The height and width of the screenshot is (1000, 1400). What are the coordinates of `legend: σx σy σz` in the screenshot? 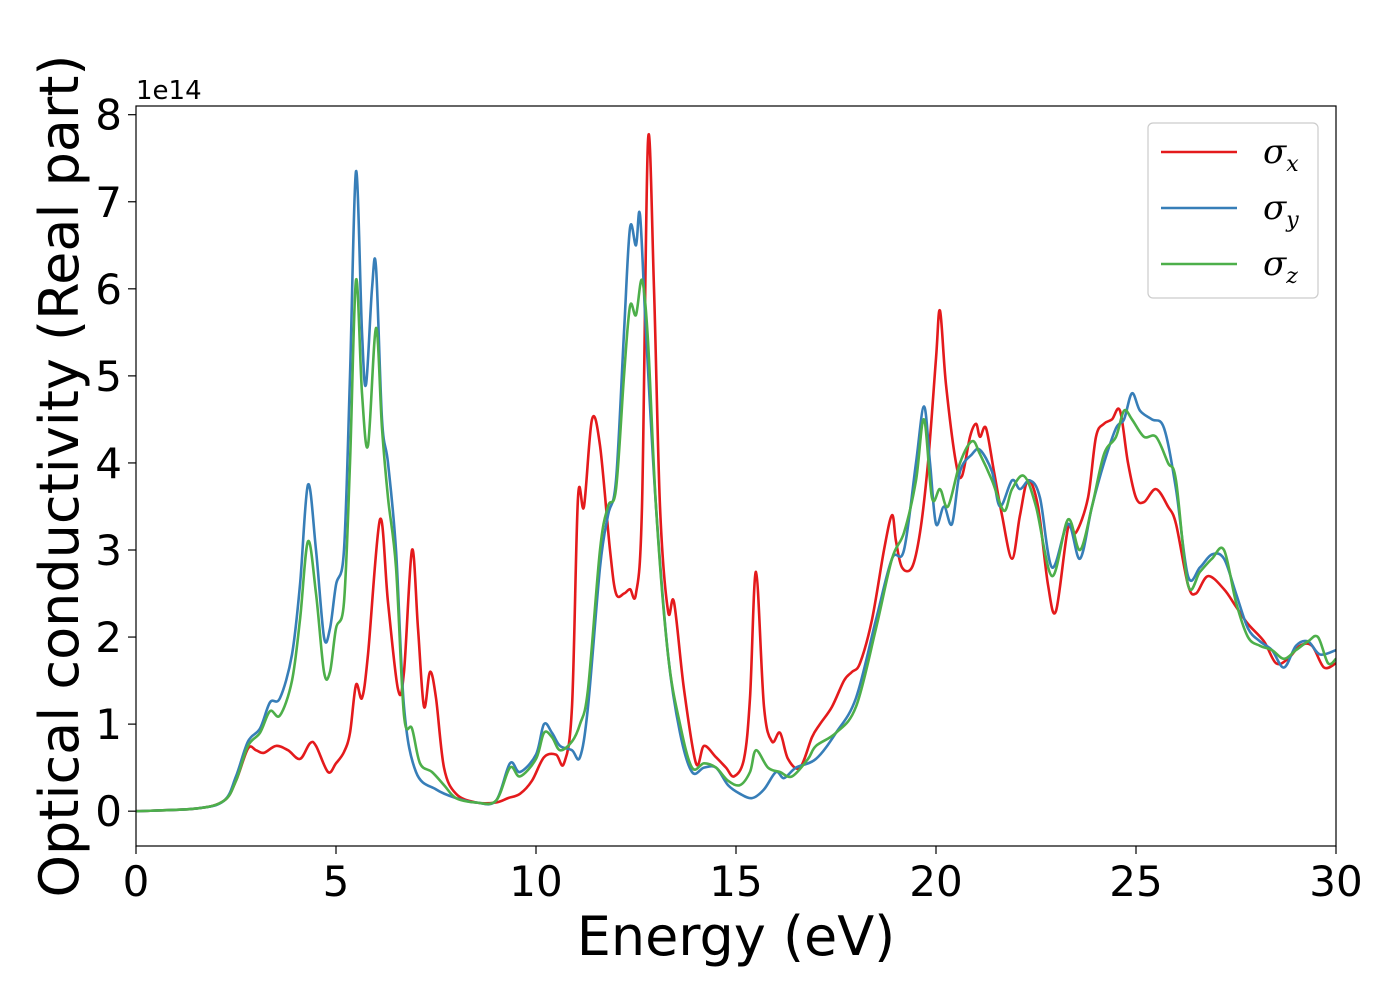 It's located at (1233, 210).